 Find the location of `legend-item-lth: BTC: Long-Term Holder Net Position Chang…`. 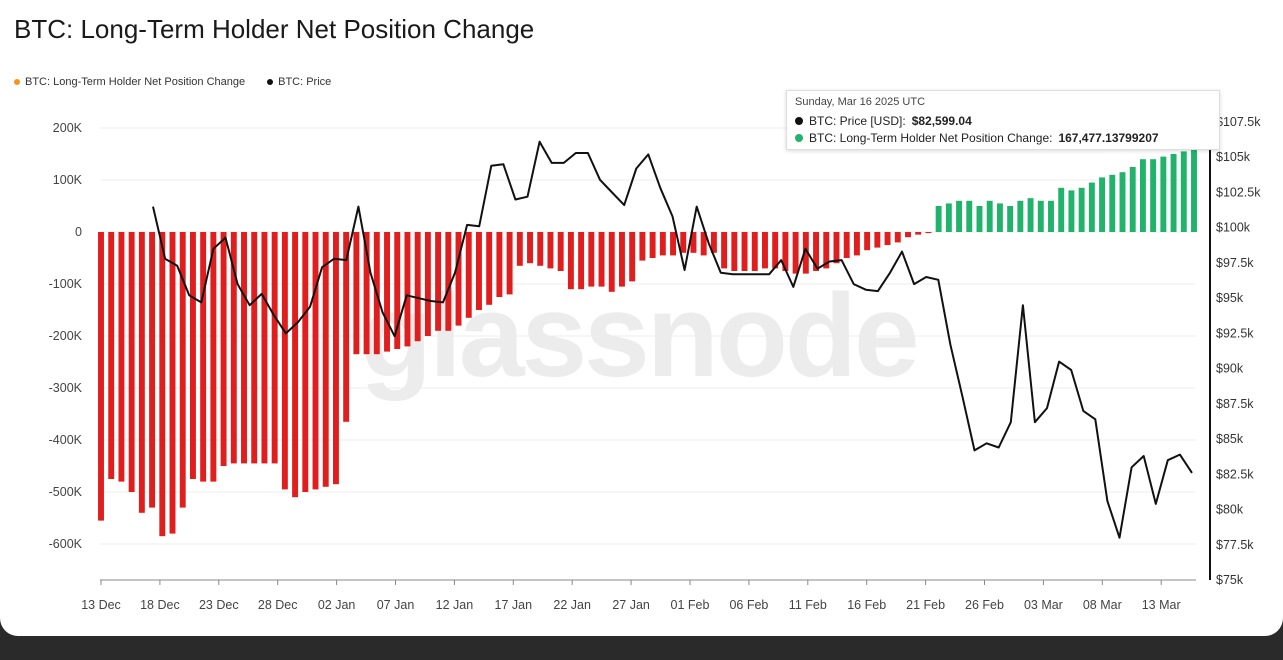

legend-item-lth: BTC: Long-Term Holder Net Position Chang… is located at coordinates (129, 82).